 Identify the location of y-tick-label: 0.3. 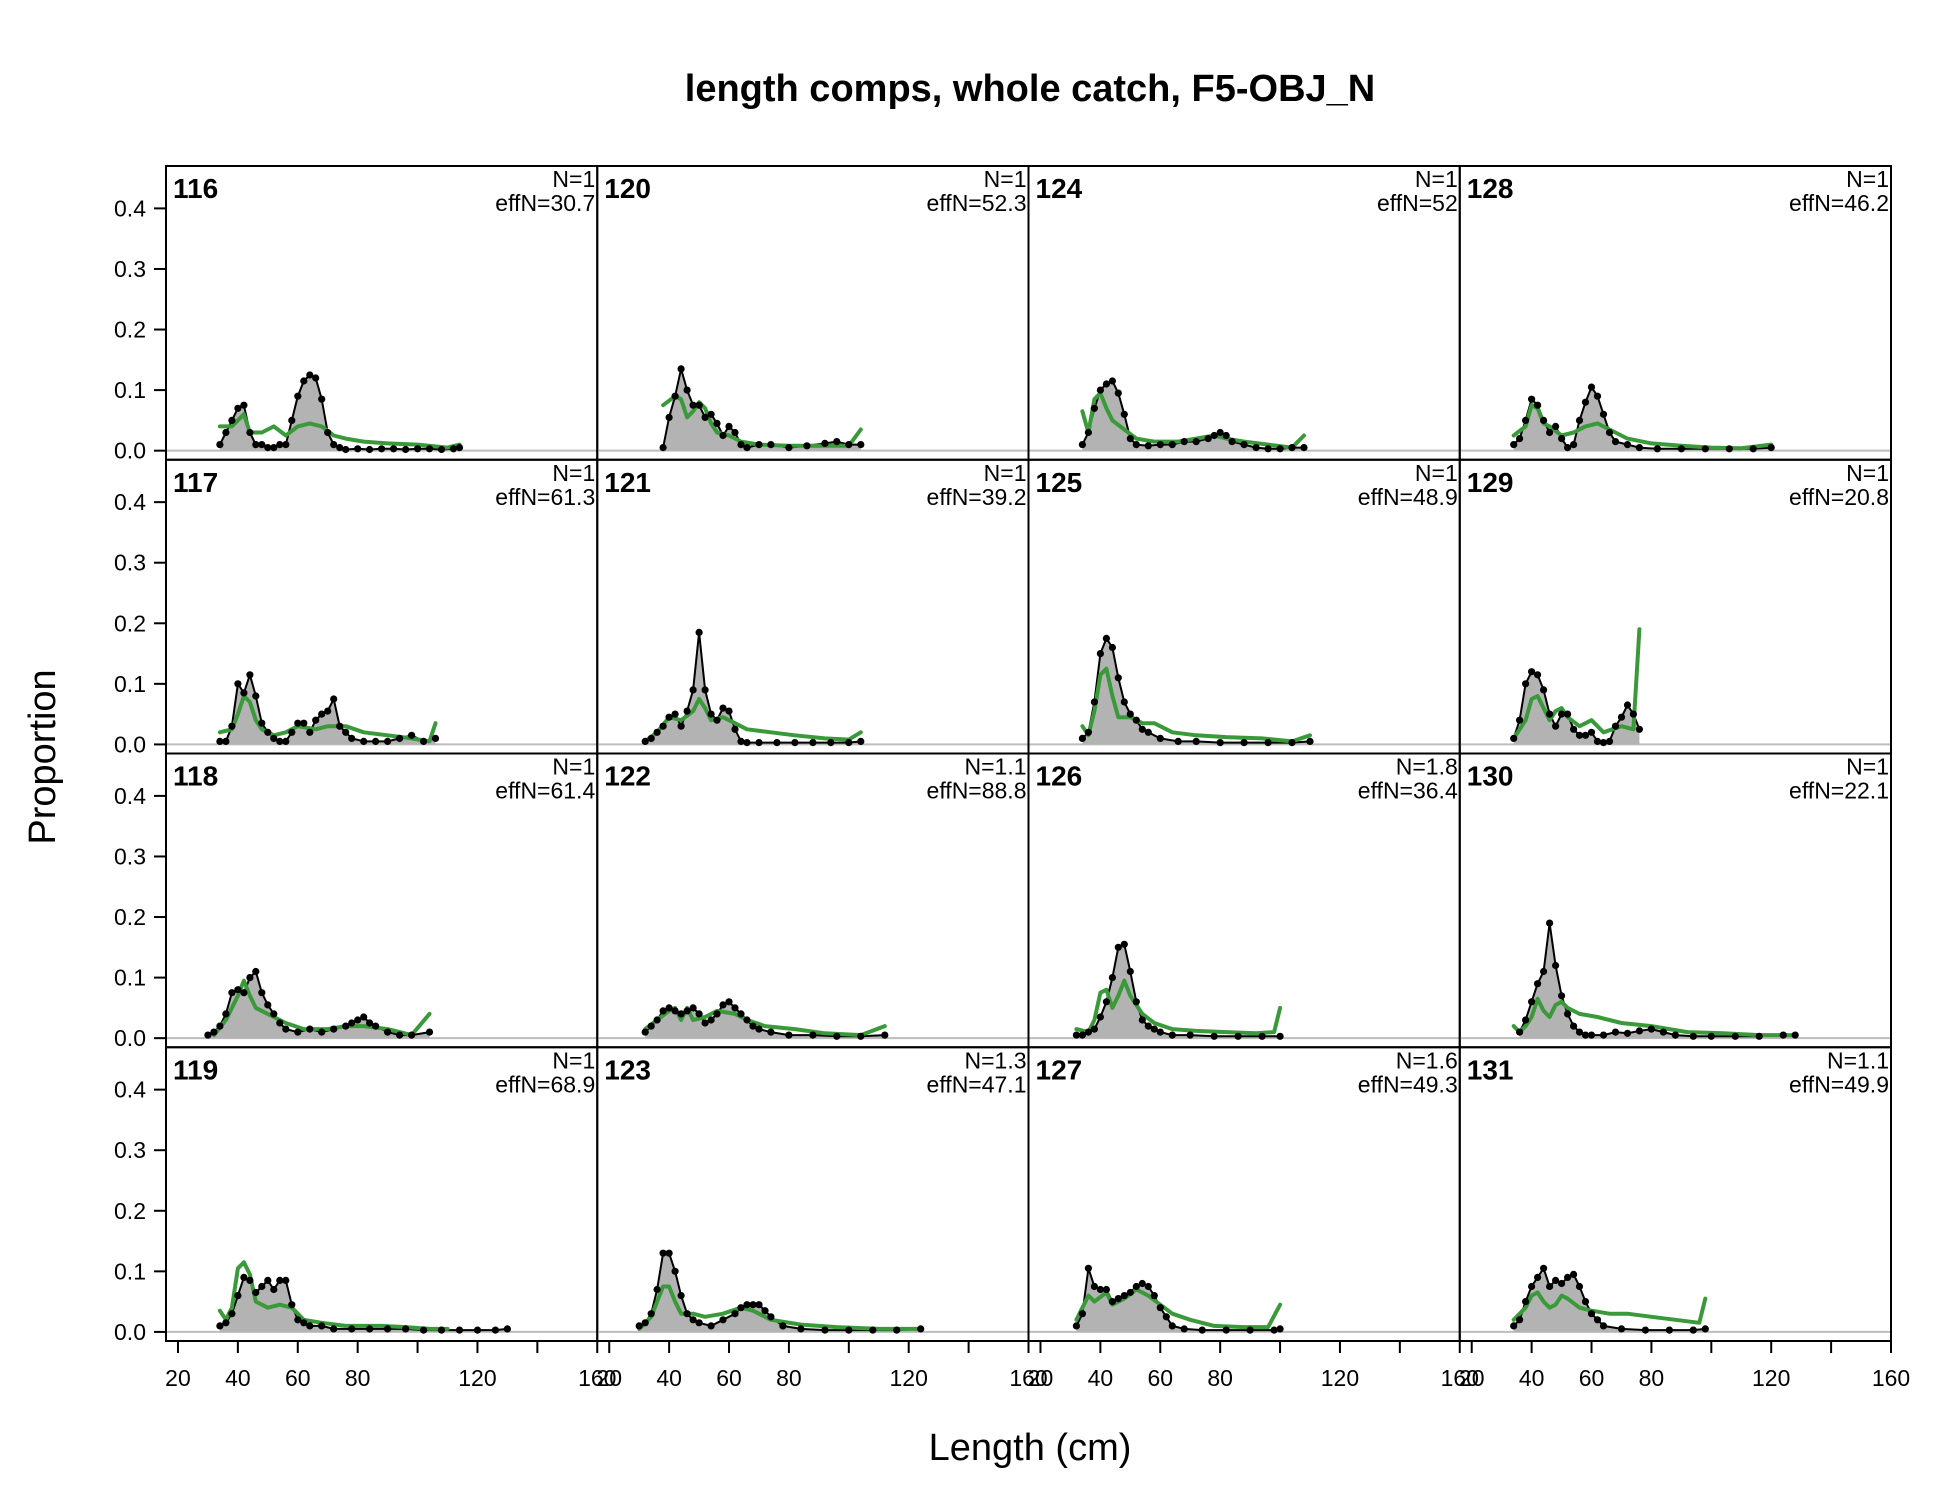
(130, 1150).